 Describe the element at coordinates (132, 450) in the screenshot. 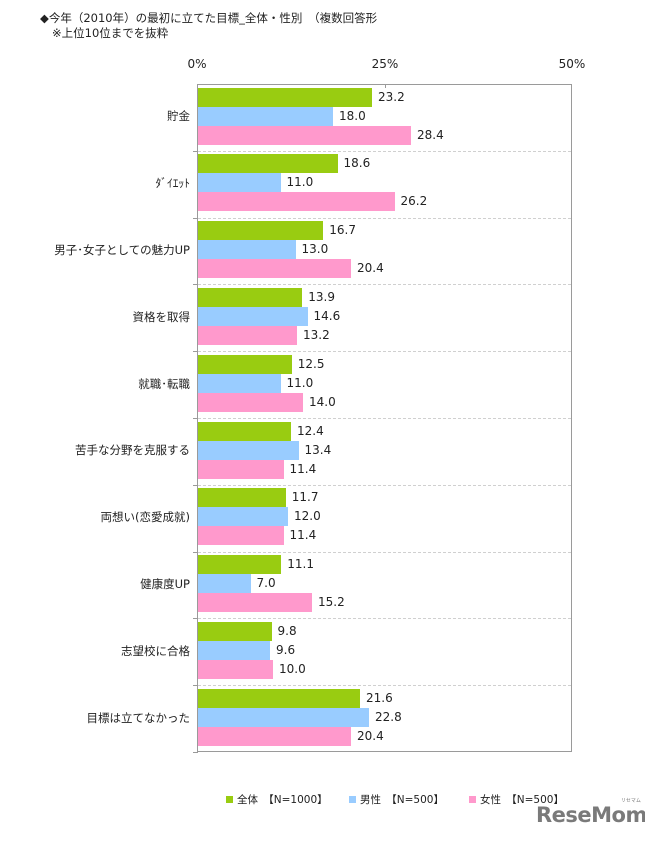

I see `category-label: 苦手な分野を克服する` at that location.